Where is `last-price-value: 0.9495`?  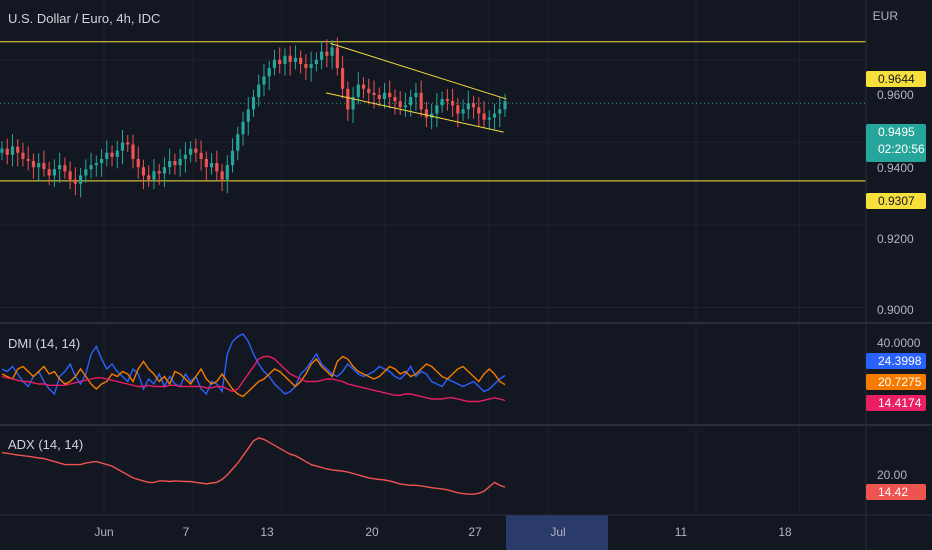
last-price-value: 0.9495 is located at coordinates (896, 132).